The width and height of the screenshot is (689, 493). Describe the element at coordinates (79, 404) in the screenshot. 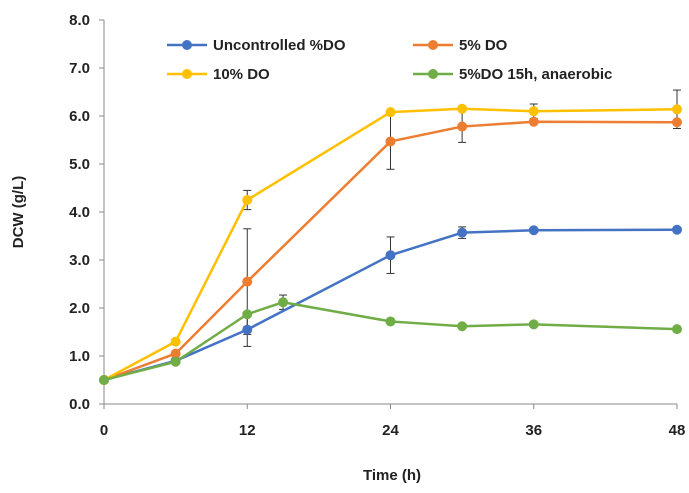

I see `y-tick-label: 0.0` at that location.